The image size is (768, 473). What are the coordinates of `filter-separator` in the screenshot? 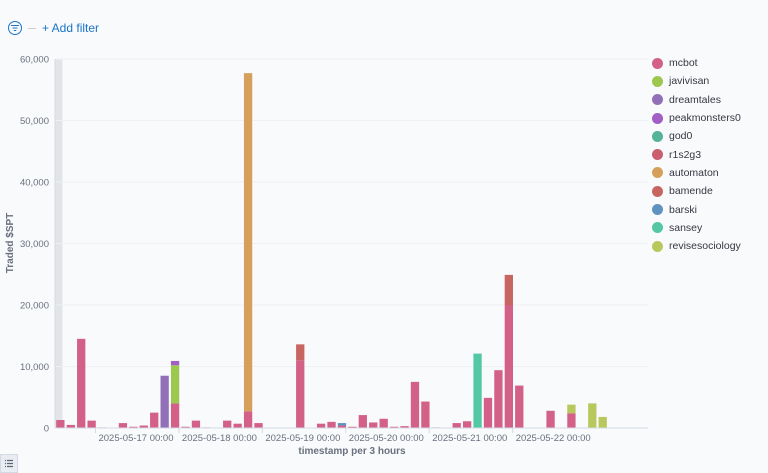 It's located at (32, 28).